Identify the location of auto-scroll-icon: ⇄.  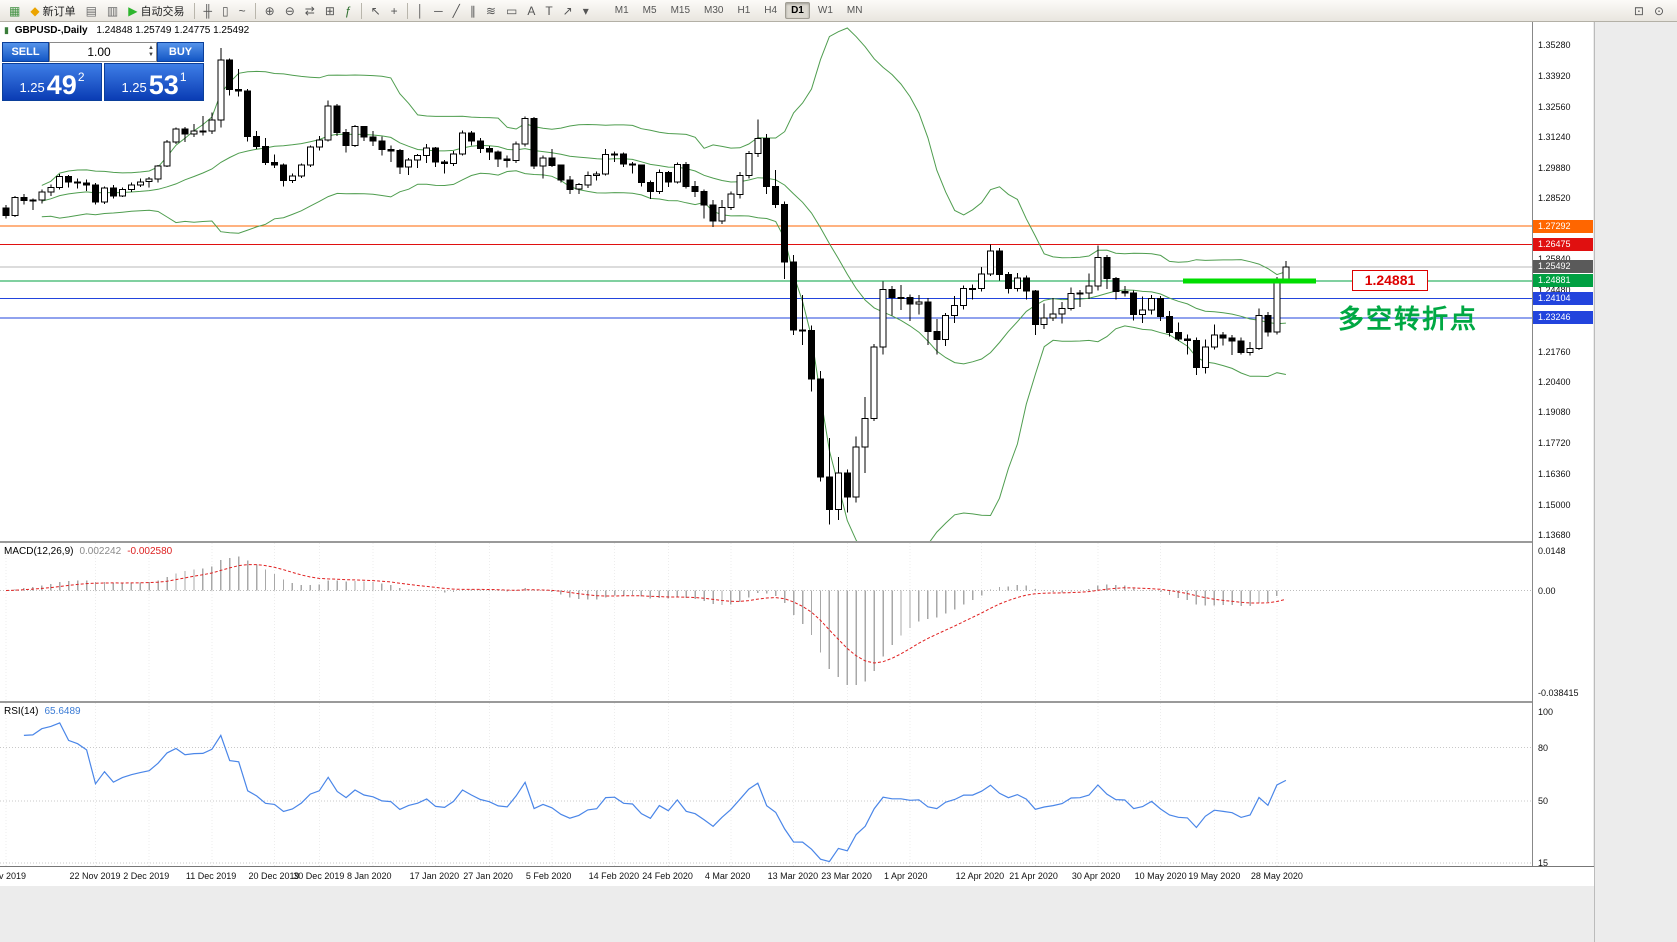
(310, 11).